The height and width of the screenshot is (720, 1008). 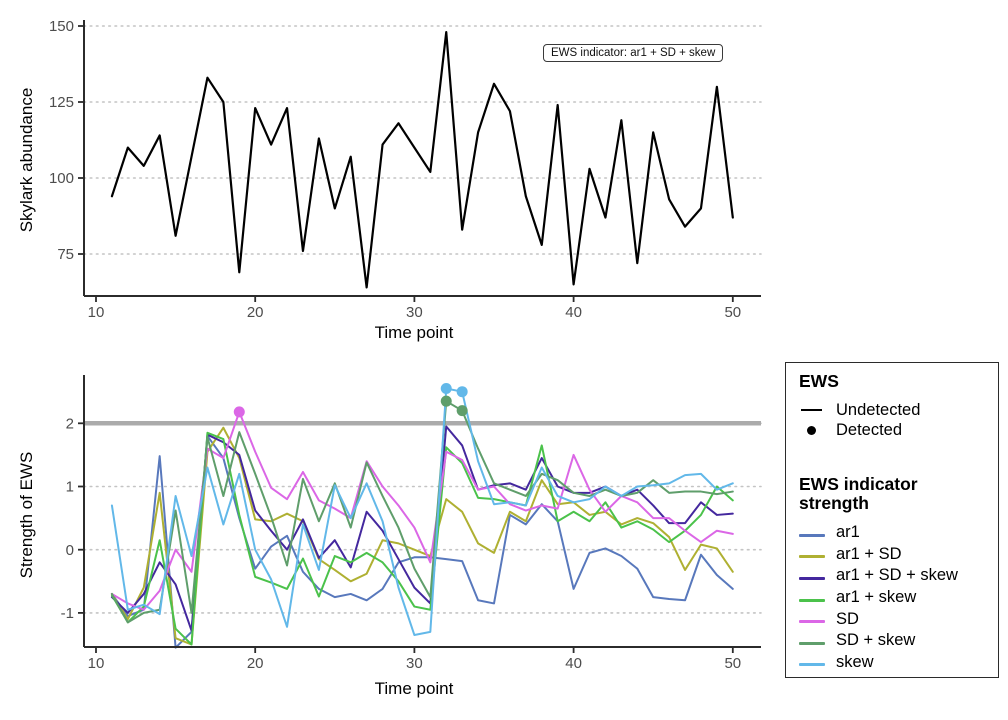 What do you see at coordinates (898, 533) in the screenshot?
I see `legend-item-ar1: ar1` at bounding box center [898, 533].